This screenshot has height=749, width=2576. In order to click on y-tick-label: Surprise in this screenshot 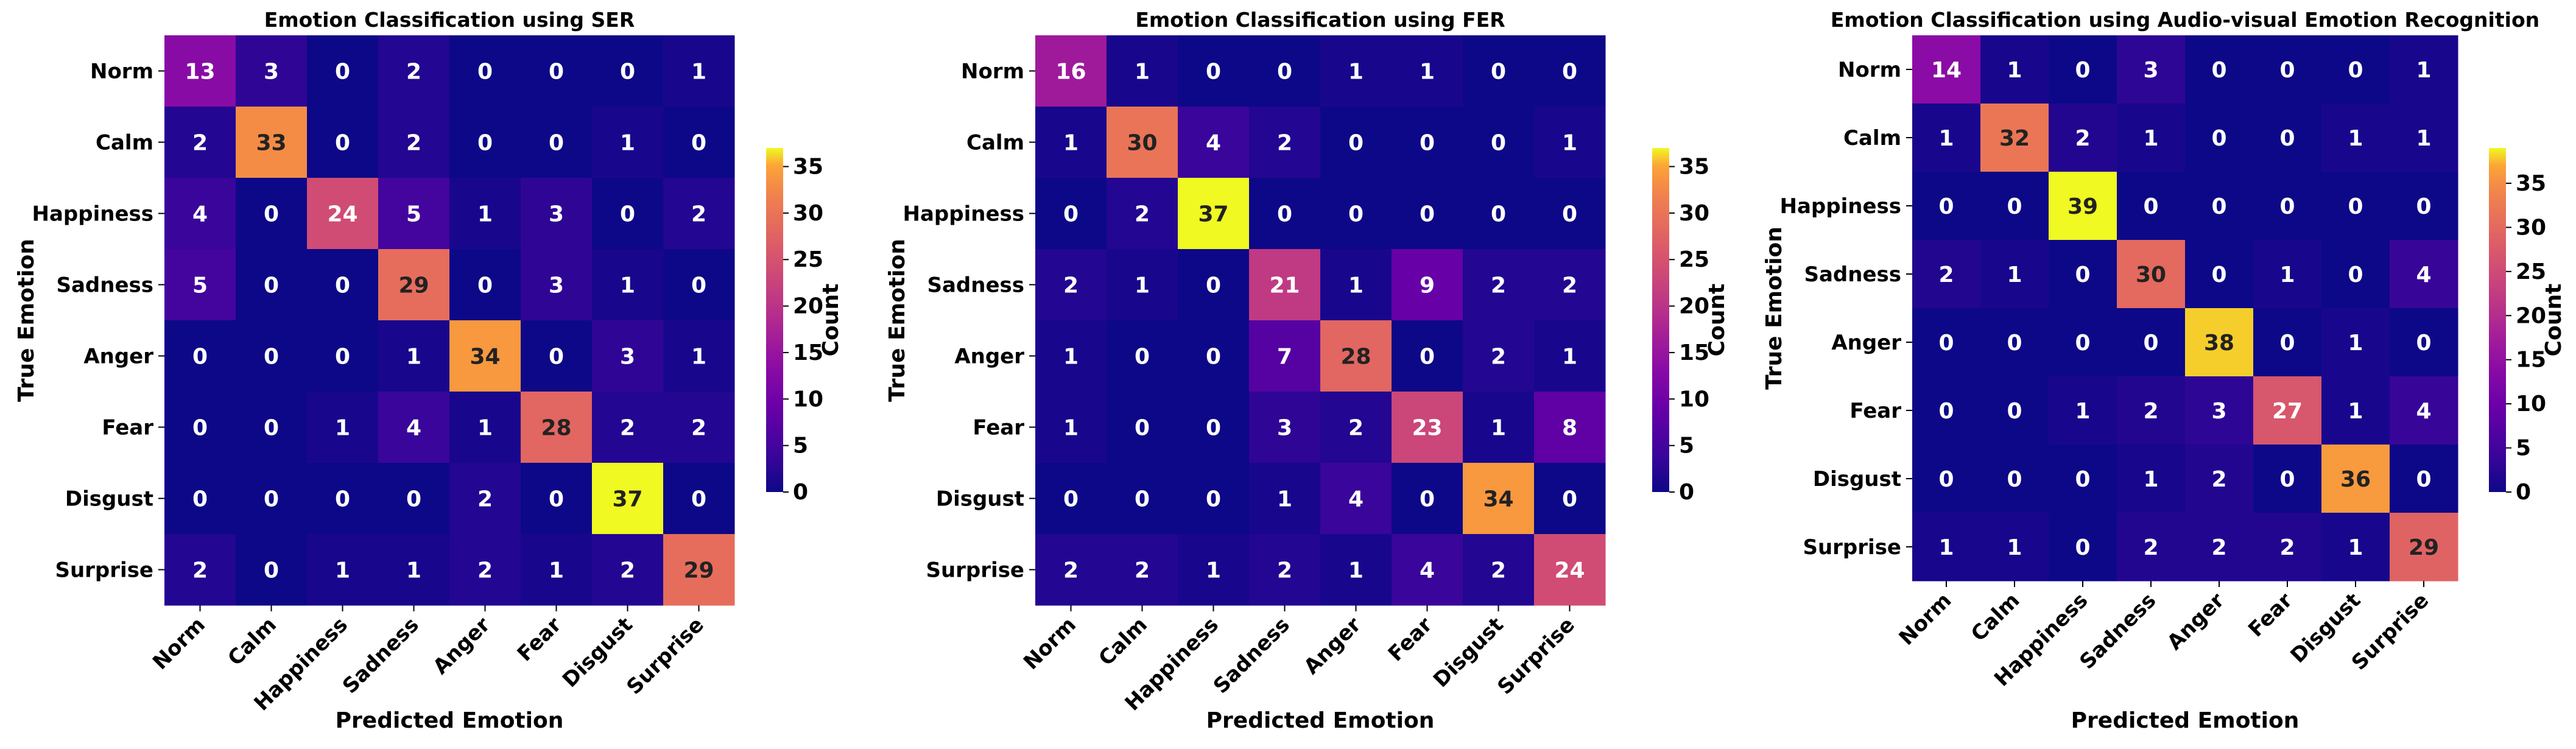, I will do `click(975, 570)`.